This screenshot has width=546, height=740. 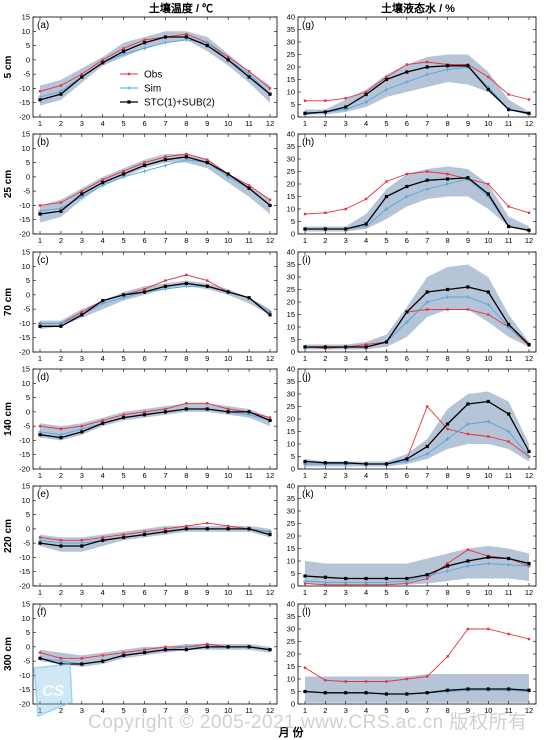 I want to click on panel-label: (a), so click(x=43, y=25).